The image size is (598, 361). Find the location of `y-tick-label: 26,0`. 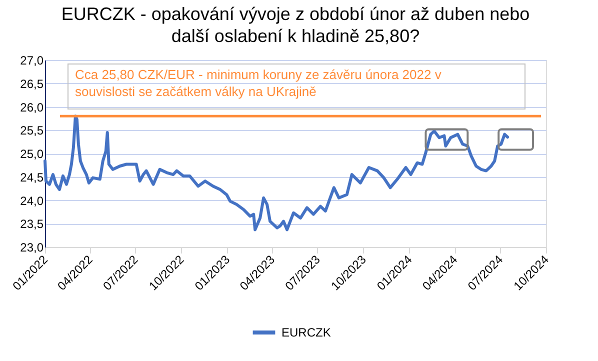

y-tick-label: 26,0 is located at coordinates (32, 107).